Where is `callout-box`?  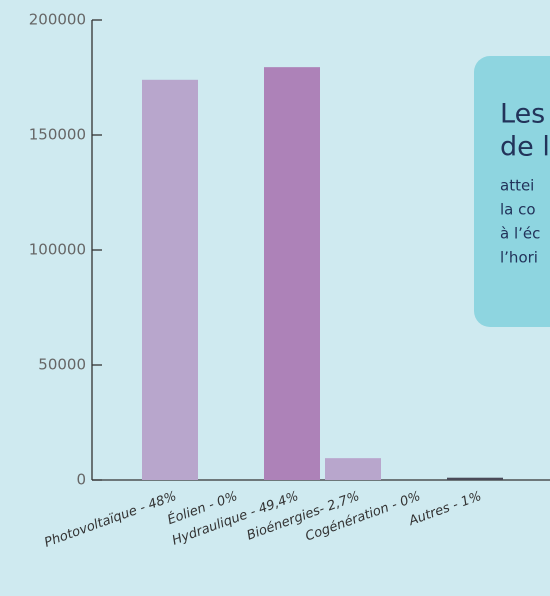 callout-box is located at coordinates (512, 191).